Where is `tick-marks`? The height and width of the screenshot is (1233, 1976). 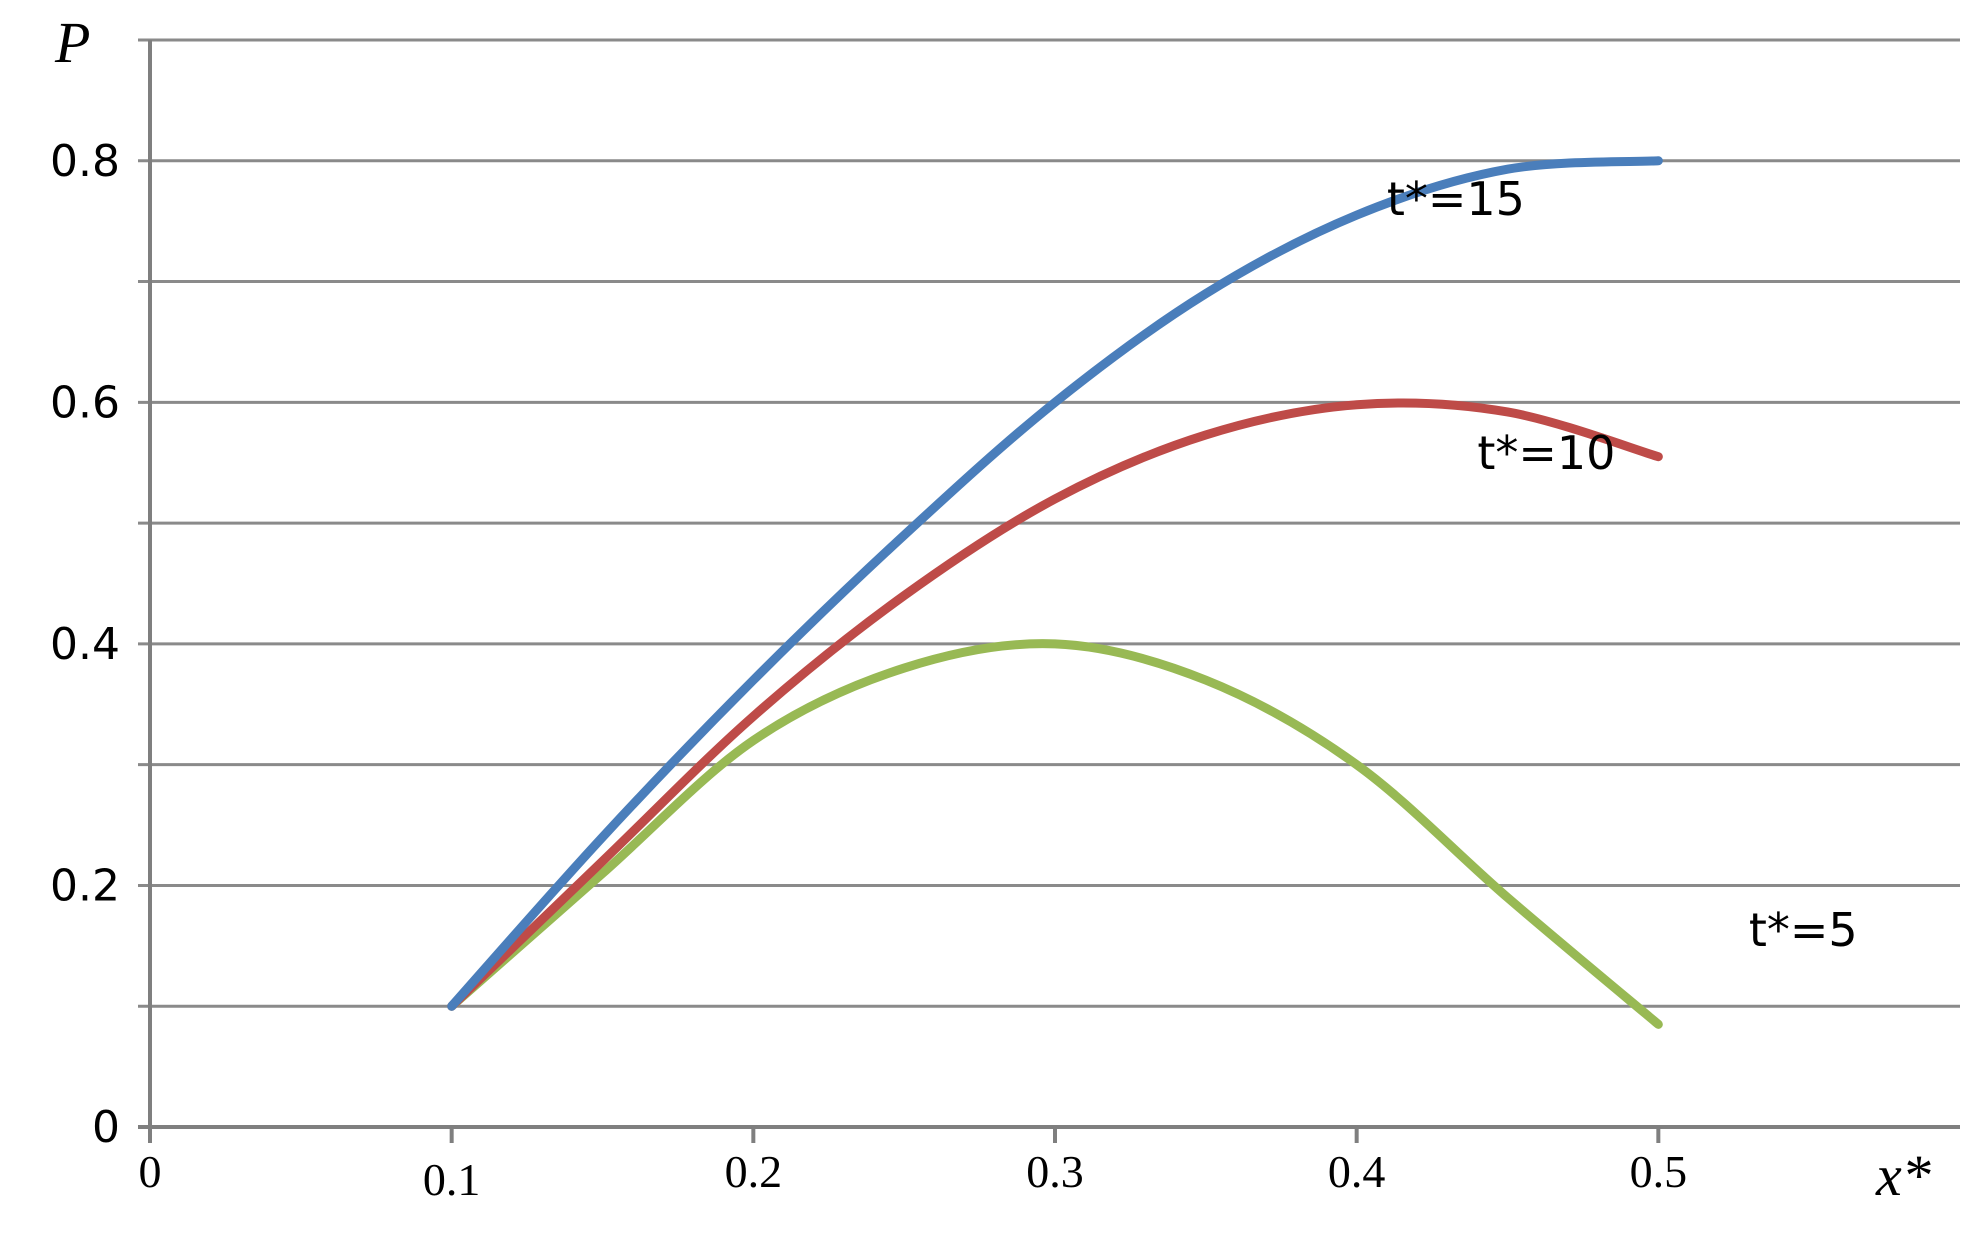 tick-marks is located at coordinates (904, 1135).